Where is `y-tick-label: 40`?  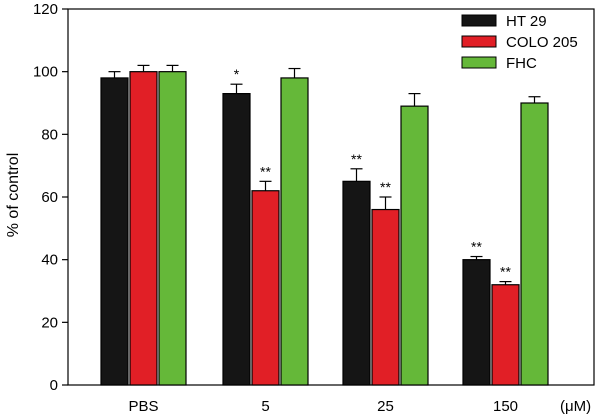 y-tick-label: 40 is located at coordinates (49, 260).